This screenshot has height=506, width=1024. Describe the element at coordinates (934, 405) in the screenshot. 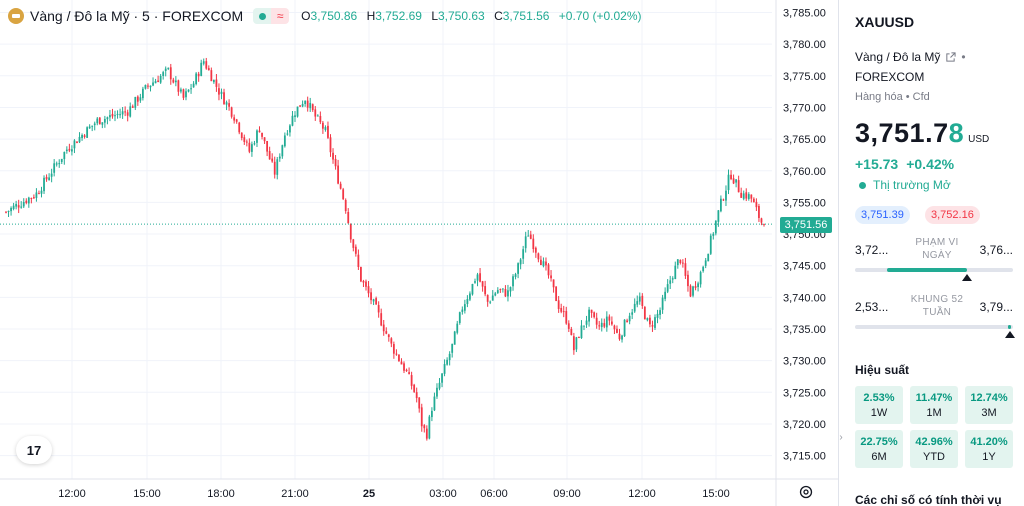

I see `performance-cell-1m: 11.47% 1M` at that location.